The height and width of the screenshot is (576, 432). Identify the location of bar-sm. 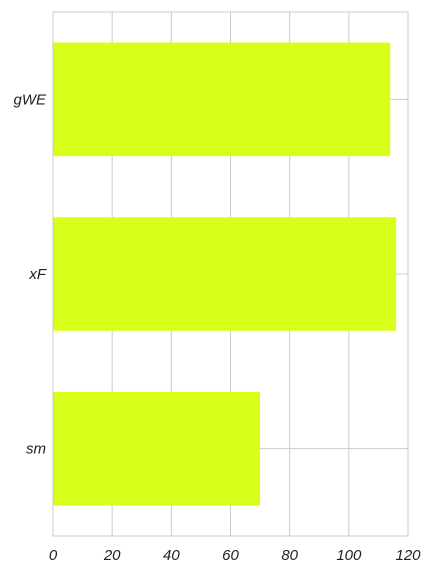
(157, 448).